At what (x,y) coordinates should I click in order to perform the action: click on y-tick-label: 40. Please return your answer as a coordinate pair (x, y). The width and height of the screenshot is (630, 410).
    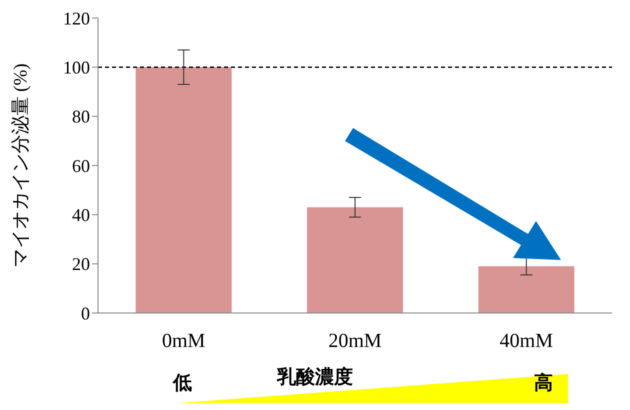
    Looking at the image, I should click on (81, 215).